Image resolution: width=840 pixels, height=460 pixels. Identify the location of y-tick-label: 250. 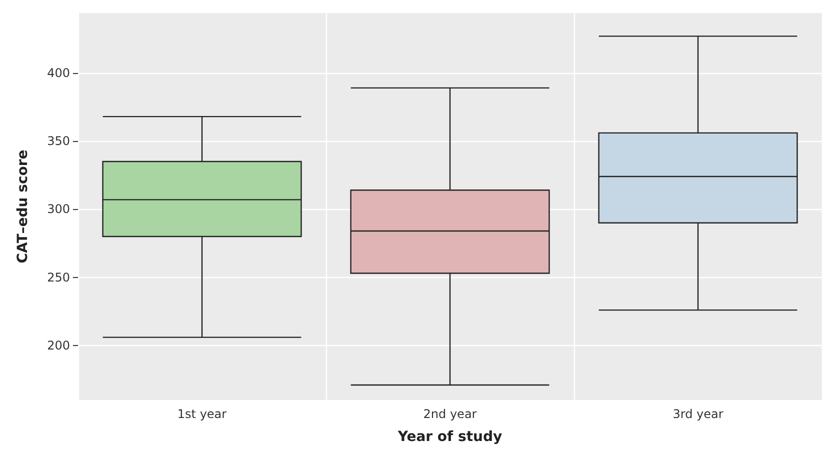
(58, 277).